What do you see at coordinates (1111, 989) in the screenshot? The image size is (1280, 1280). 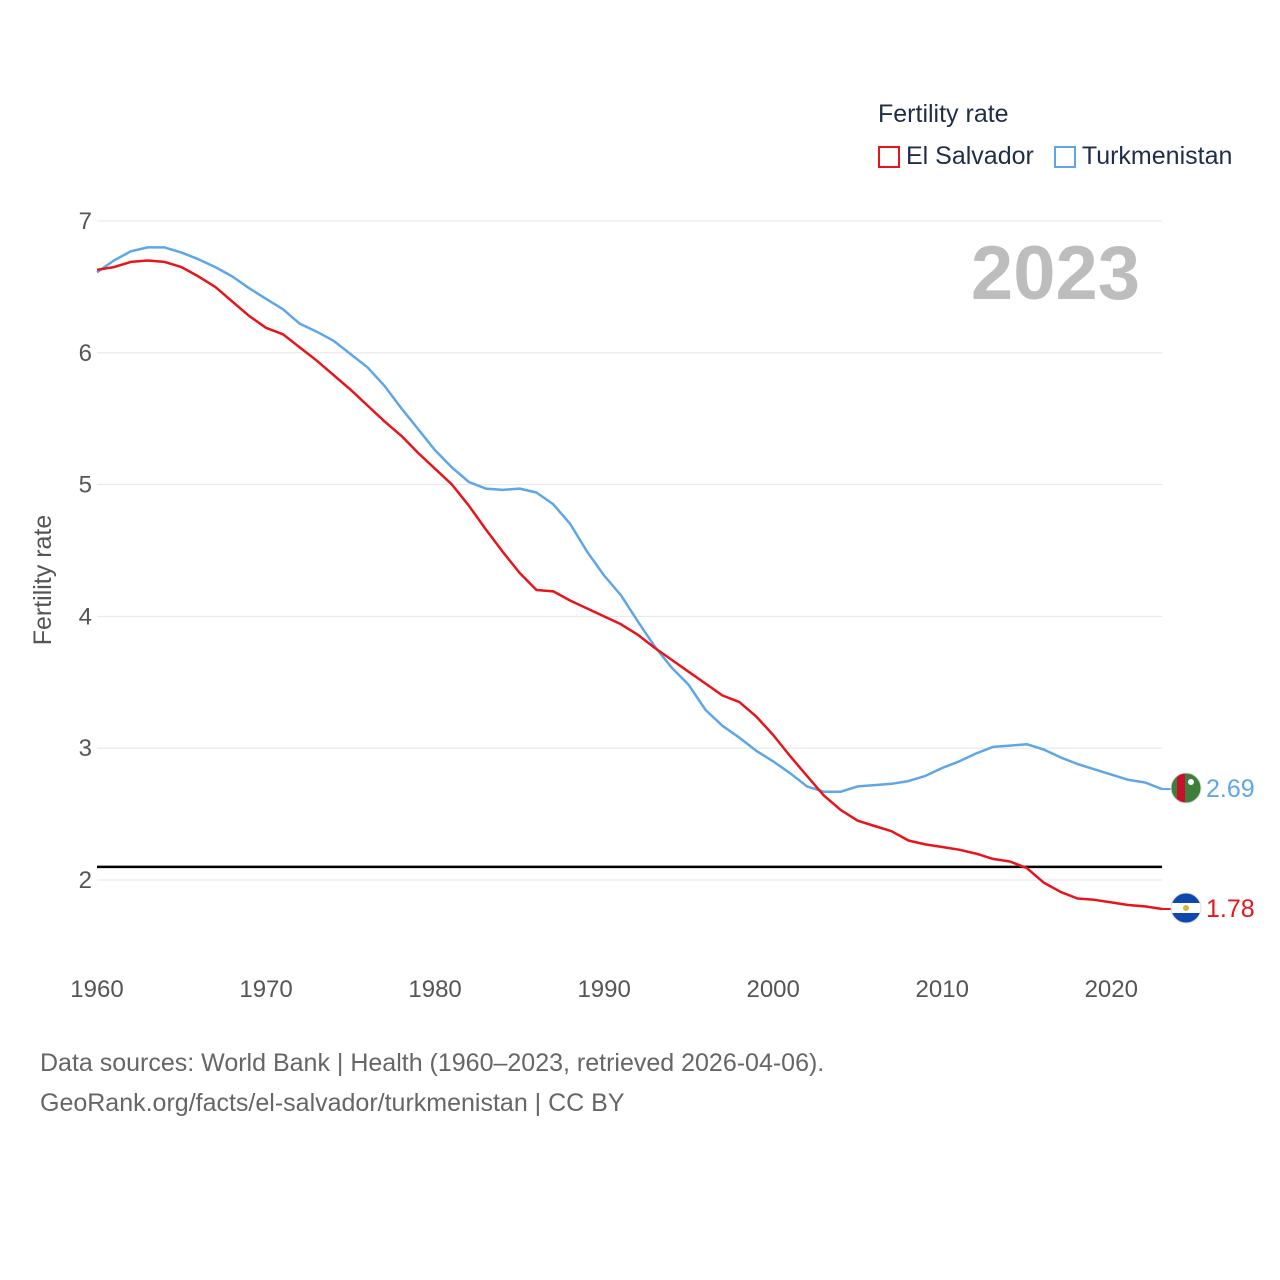 I see `x-tick-2020: 2020` at bounding box center [1111, 989].